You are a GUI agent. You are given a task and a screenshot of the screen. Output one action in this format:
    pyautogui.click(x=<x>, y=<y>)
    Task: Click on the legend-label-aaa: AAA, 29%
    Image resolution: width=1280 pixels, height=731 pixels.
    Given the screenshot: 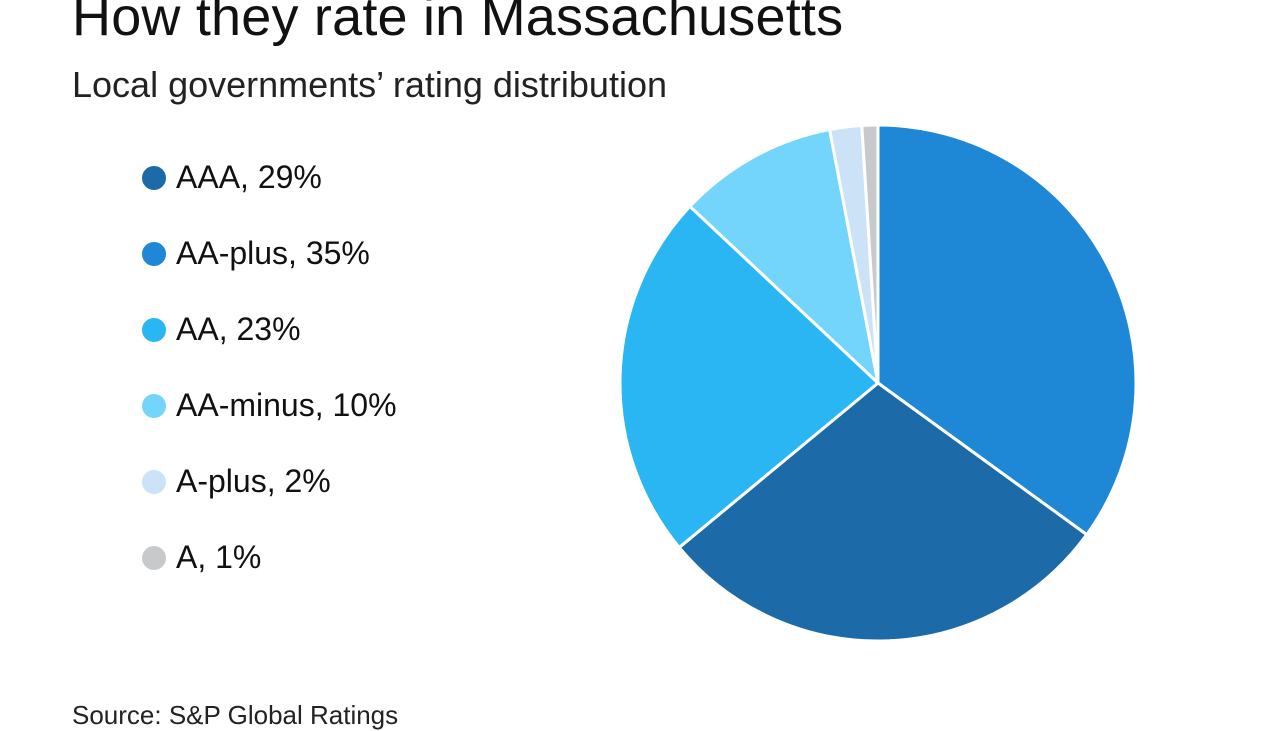 What is the action you would take?
    pyautogui.click(x=249, y=177)
    